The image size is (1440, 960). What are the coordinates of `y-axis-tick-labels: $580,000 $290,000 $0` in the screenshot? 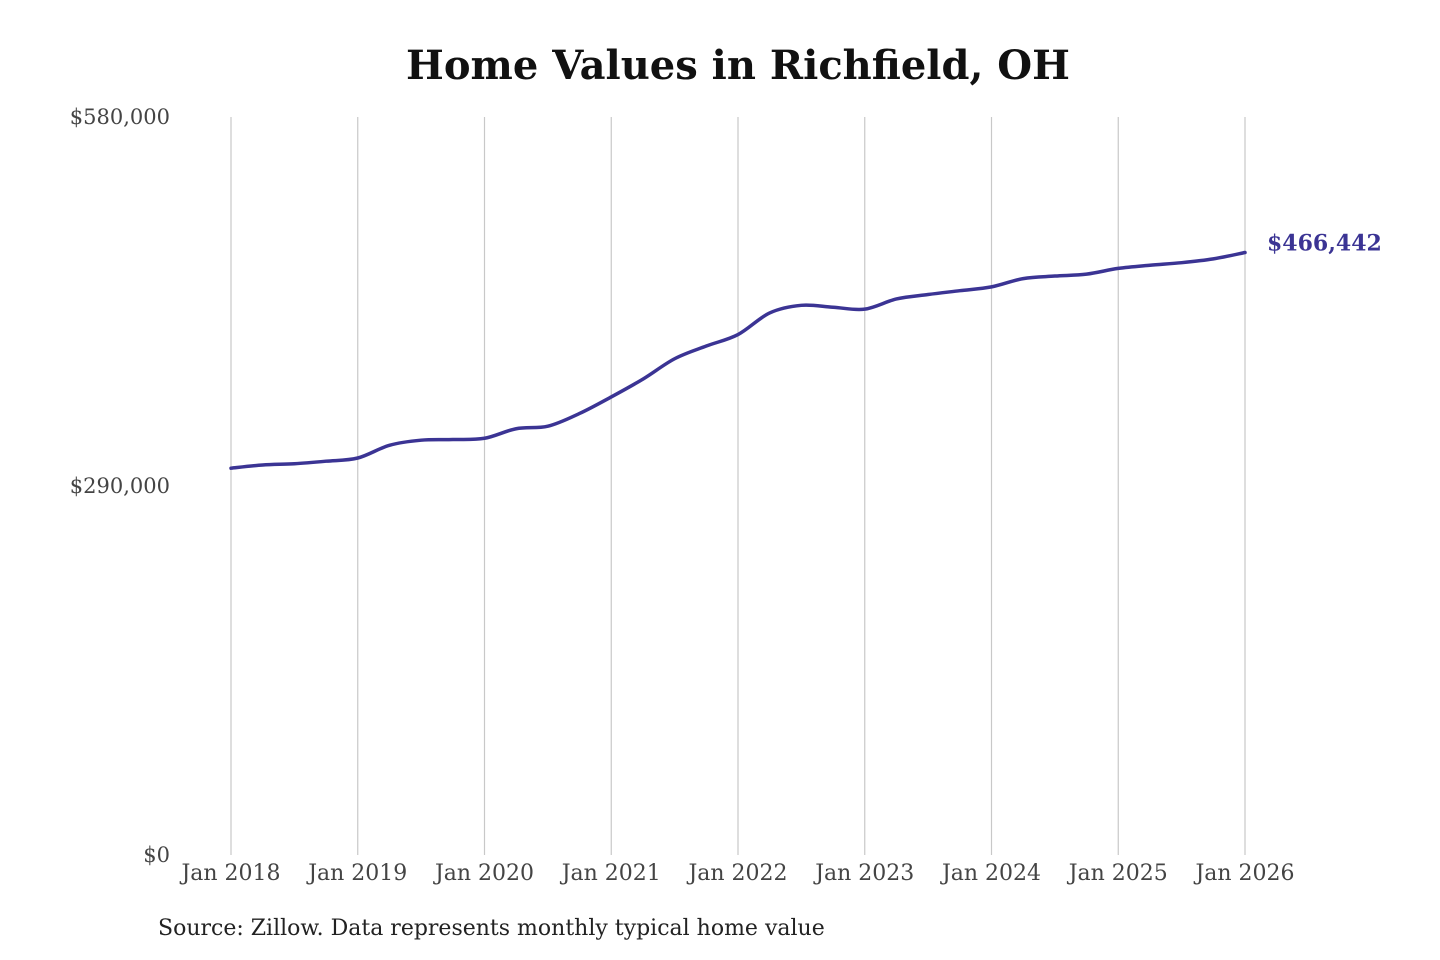 It's located at (120, 486).